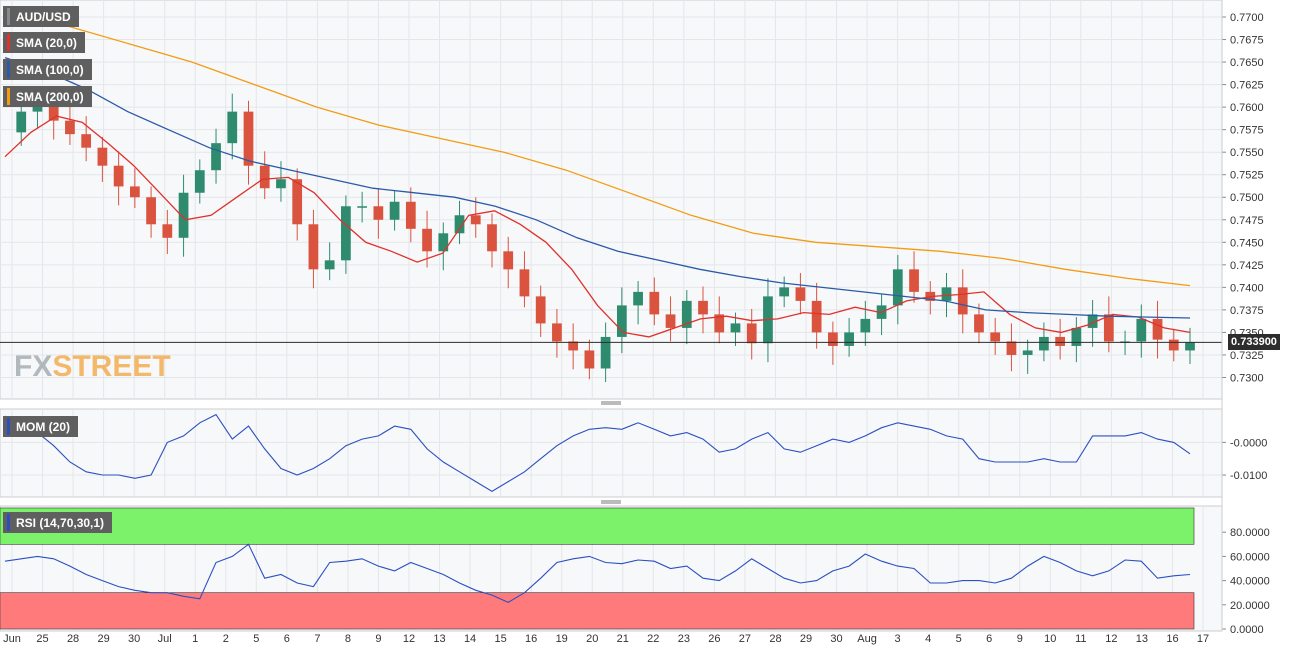 The height and width of the screenshot is (656, 1300). What do you see at coordinates (165, 639) in the screenshot?
I see `x-tick-label: Jul` at bounding box center [165, 639].